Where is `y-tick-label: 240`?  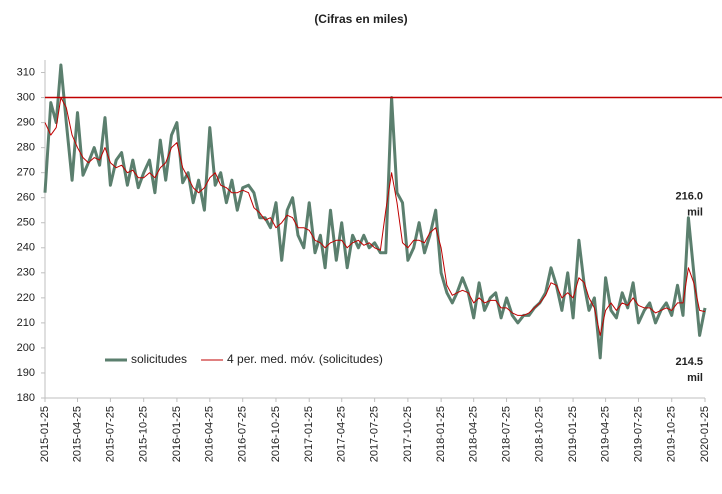 y-tick-label: 240 is located at coordinates (26, 248).